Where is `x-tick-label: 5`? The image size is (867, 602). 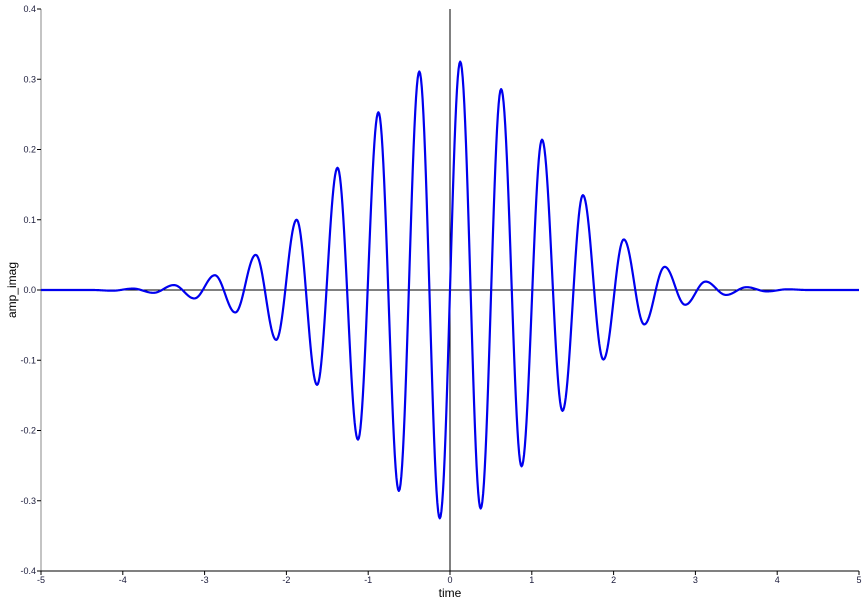 x-tick-label: 5 is located at coordinates (858, 580).